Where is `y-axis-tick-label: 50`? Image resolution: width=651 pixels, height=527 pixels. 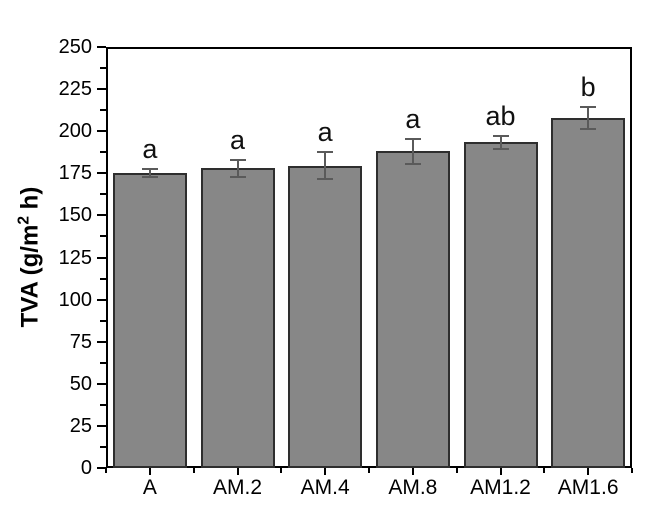
y-axis-tick-label: 50 is located at coordinates (80, 383).